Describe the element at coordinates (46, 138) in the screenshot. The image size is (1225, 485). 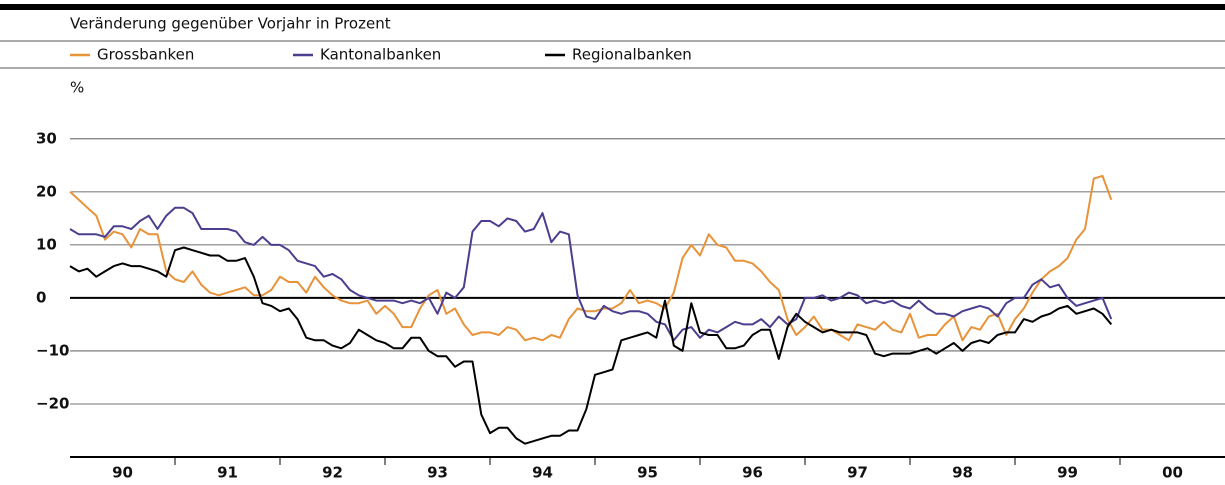
I see `y-tick-label: 30` at that location.